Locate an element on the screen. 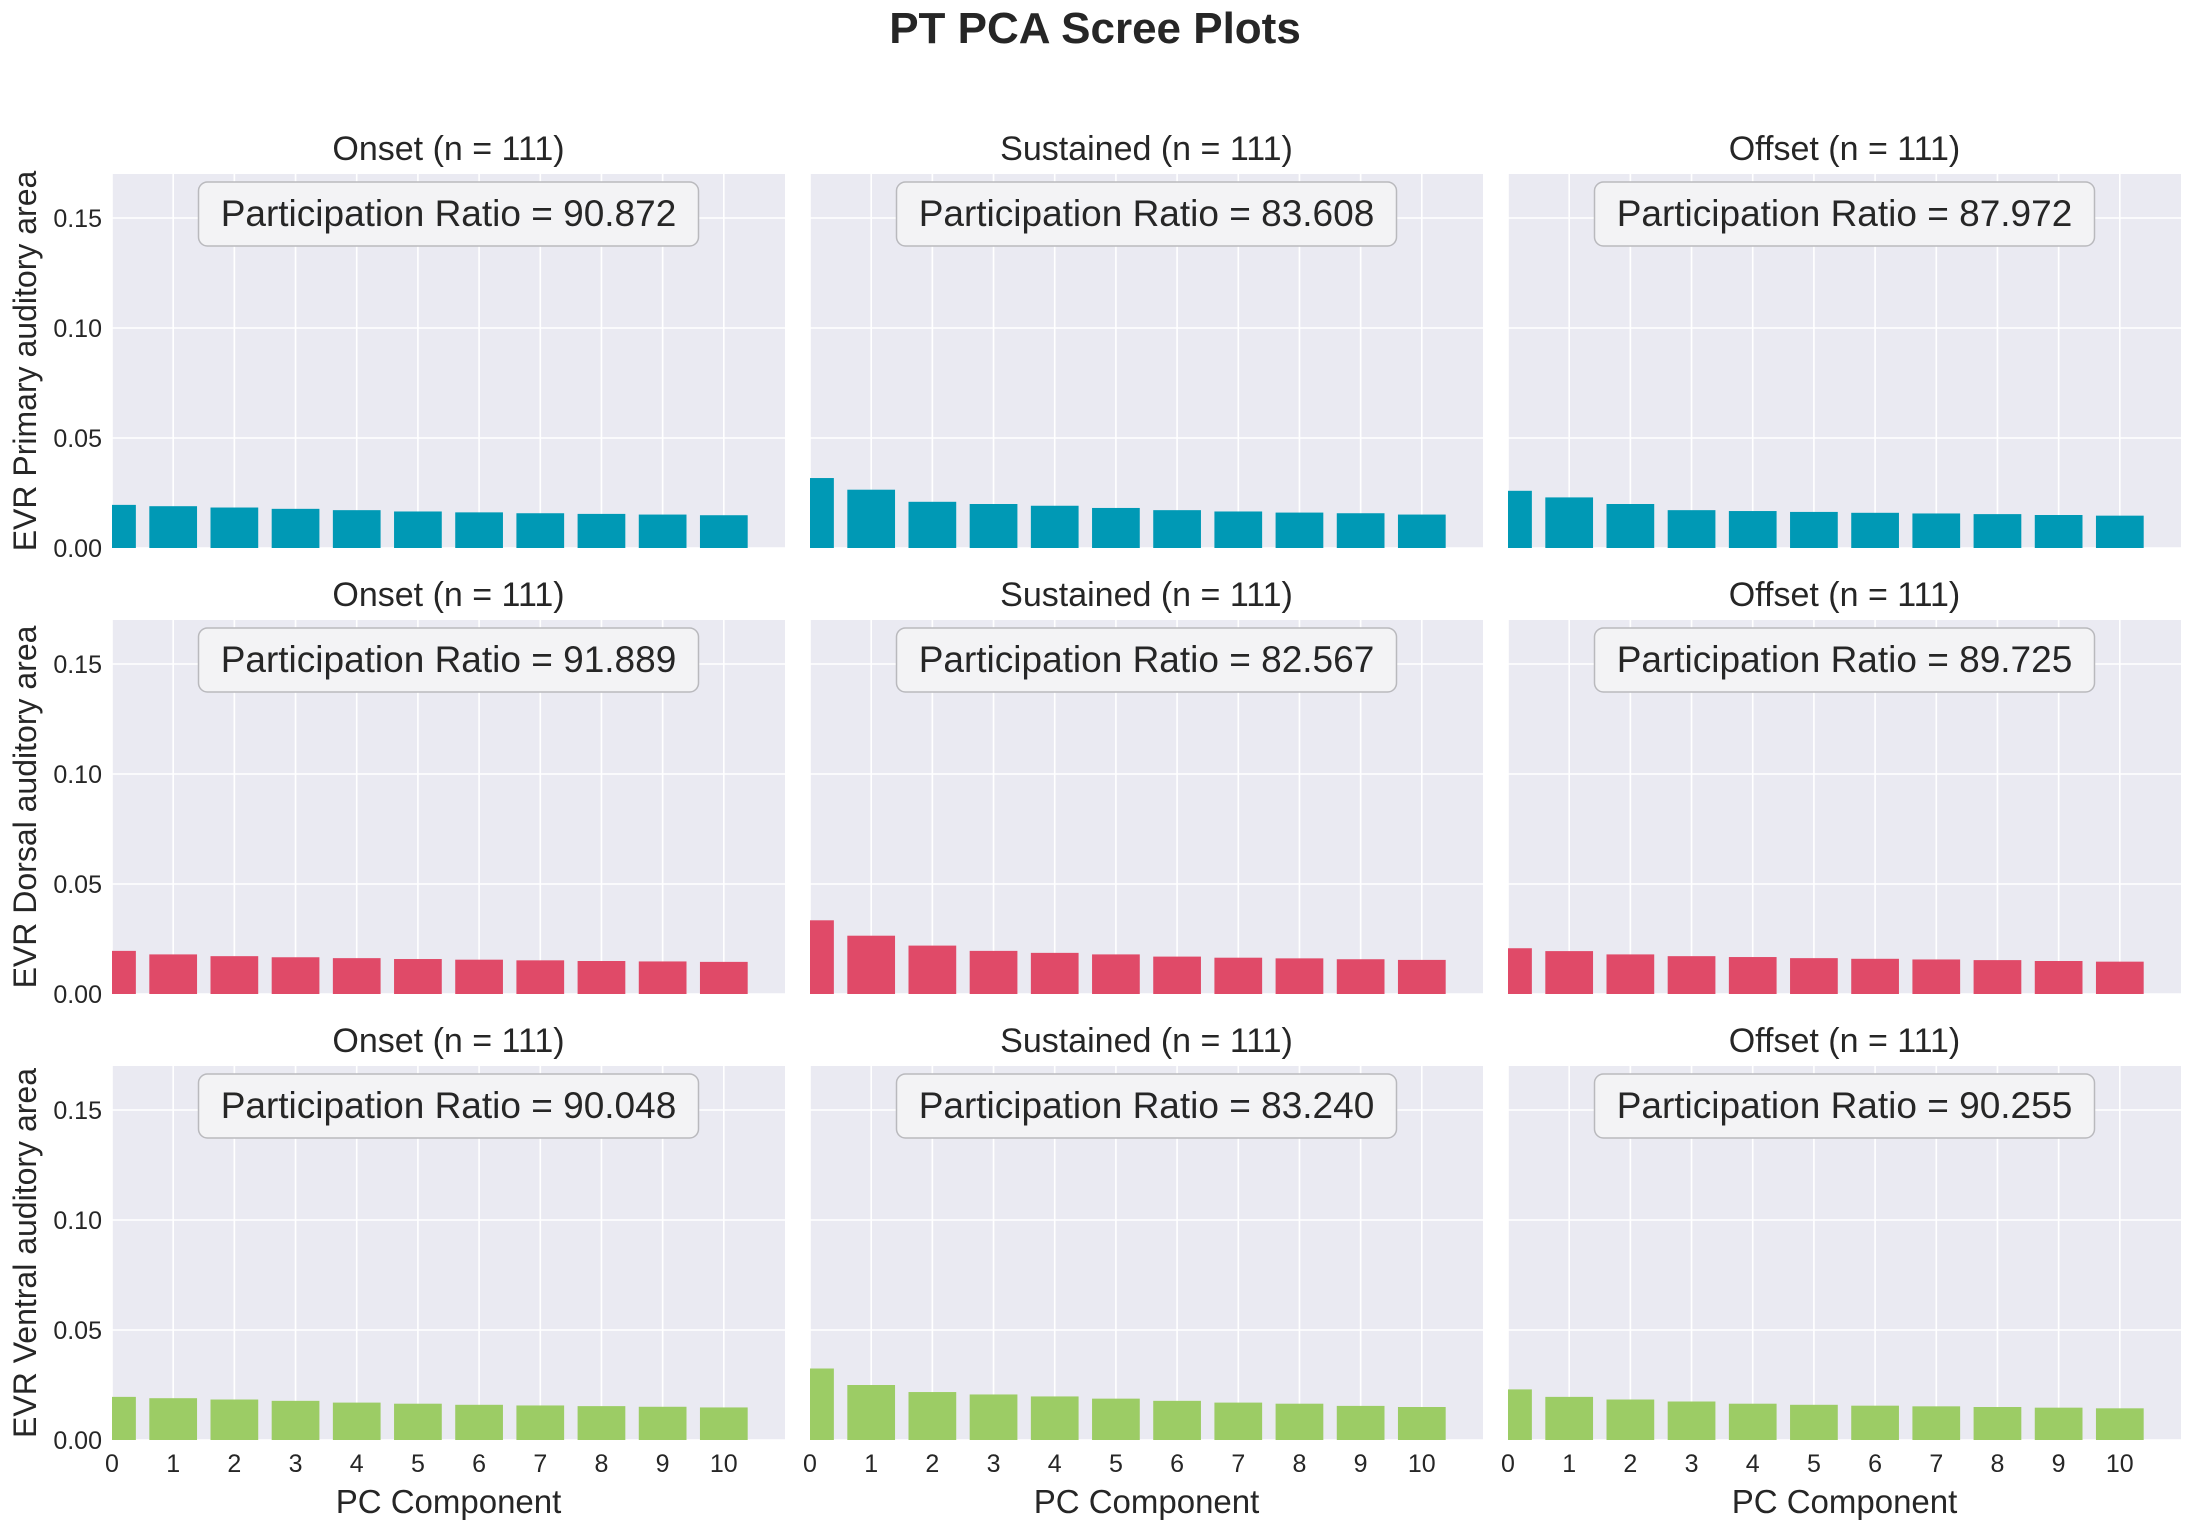 This screenshot has height=1525, width=2187. participation-ratio-label: Participation Ratio = 83.240 is located at coordinates (1147, 1105).